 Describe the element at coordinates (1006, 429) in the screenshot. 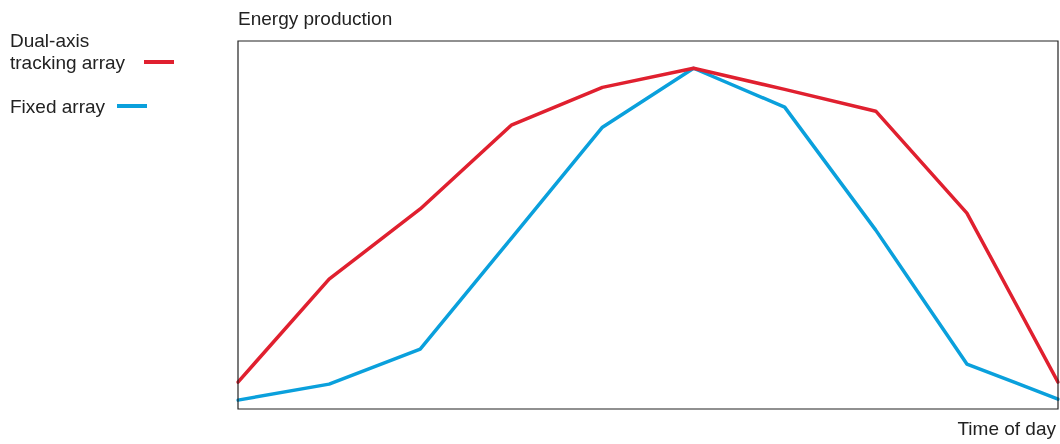

I see `x-axis-title: Time of day` at that location.